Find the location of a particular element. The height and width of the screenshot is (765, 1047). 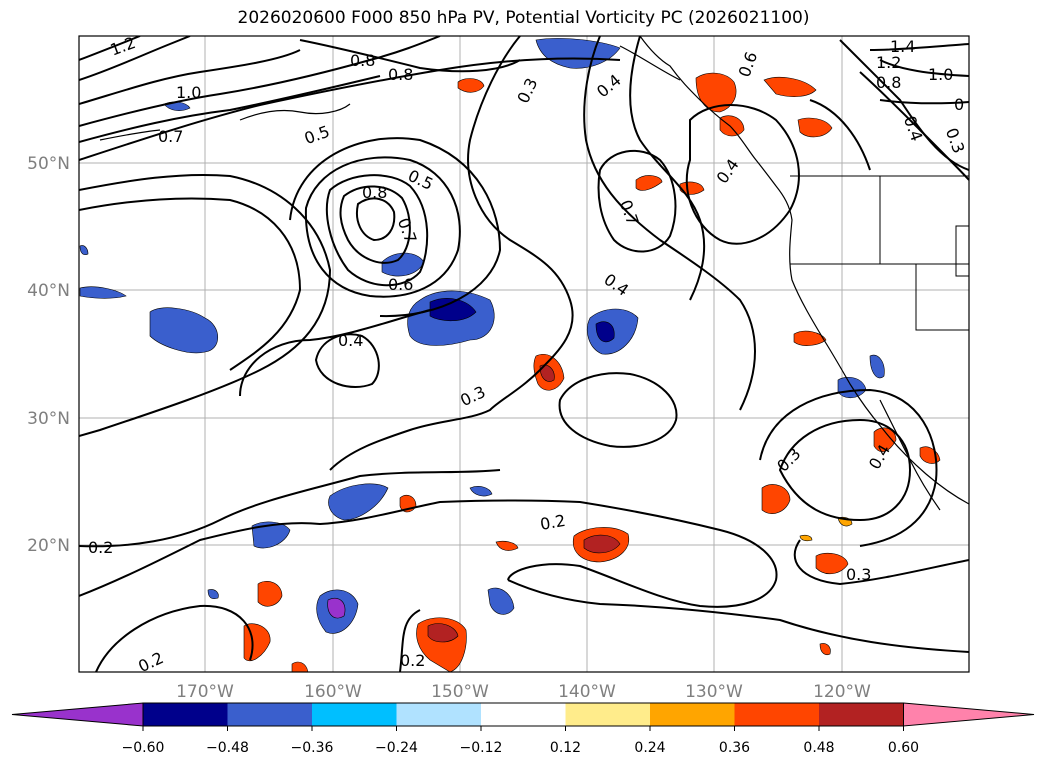

colorbar-tick-label: 0.36 is located at coordinates (734, 748).